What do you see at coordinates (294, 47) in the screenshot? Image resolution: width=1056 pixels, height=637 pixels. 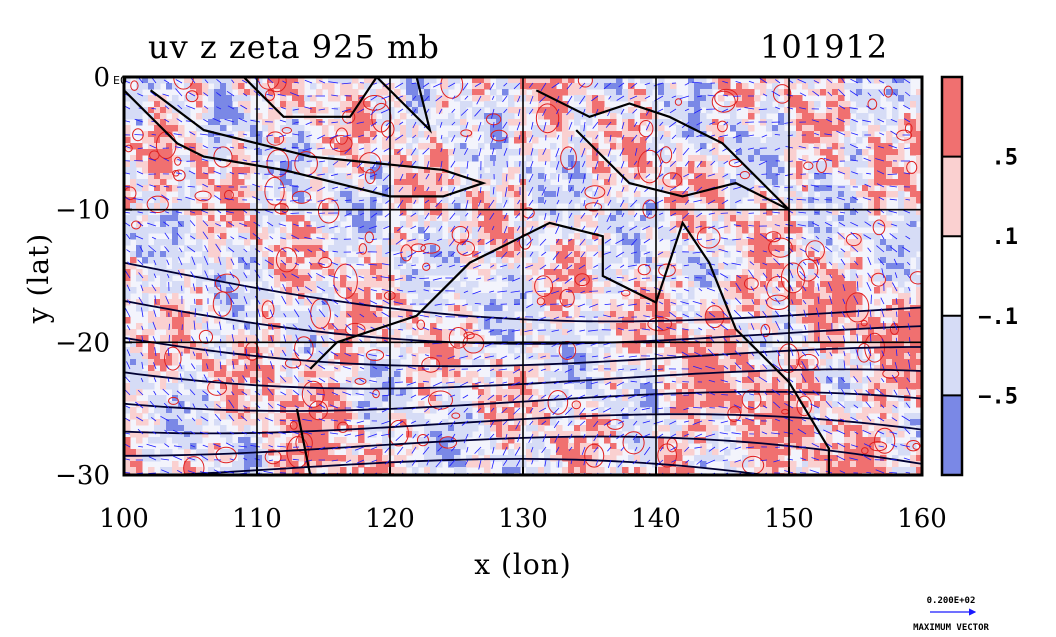 I see `chart-title: uv z zeta 925 mb` at bounding box center [294, 47].